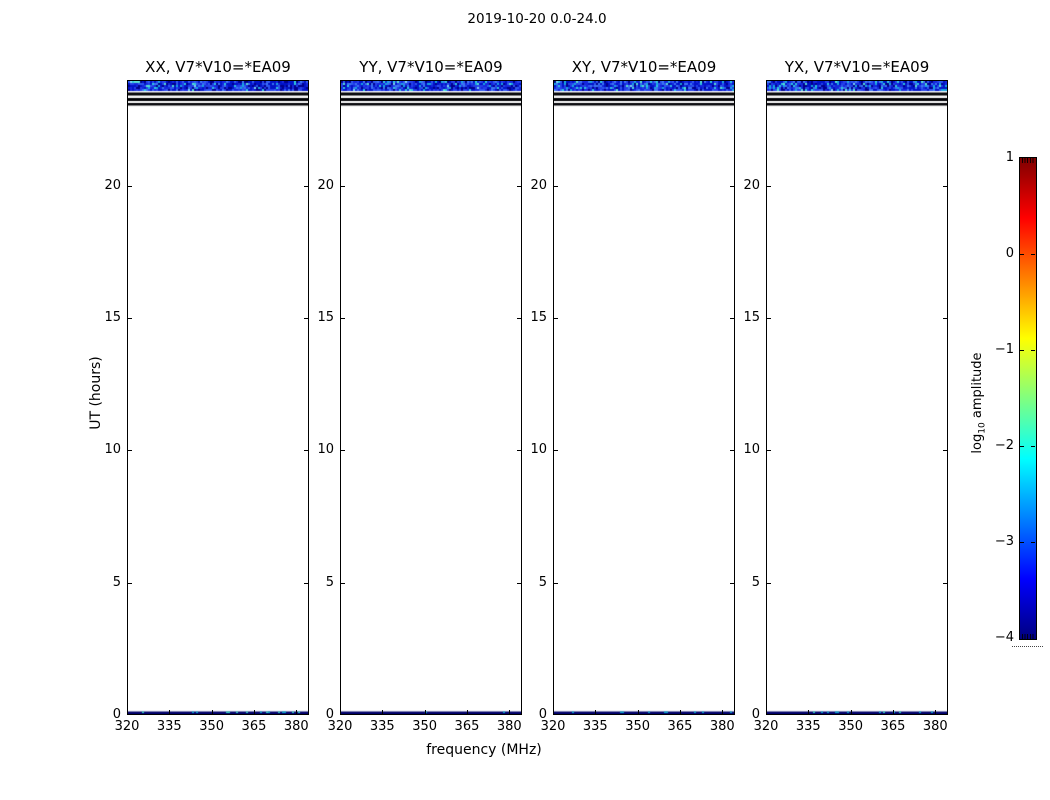  What do you see at coordinates (1028, 398) in the screenshot?
I see `colorbar` at bounding box center [1028, 398].